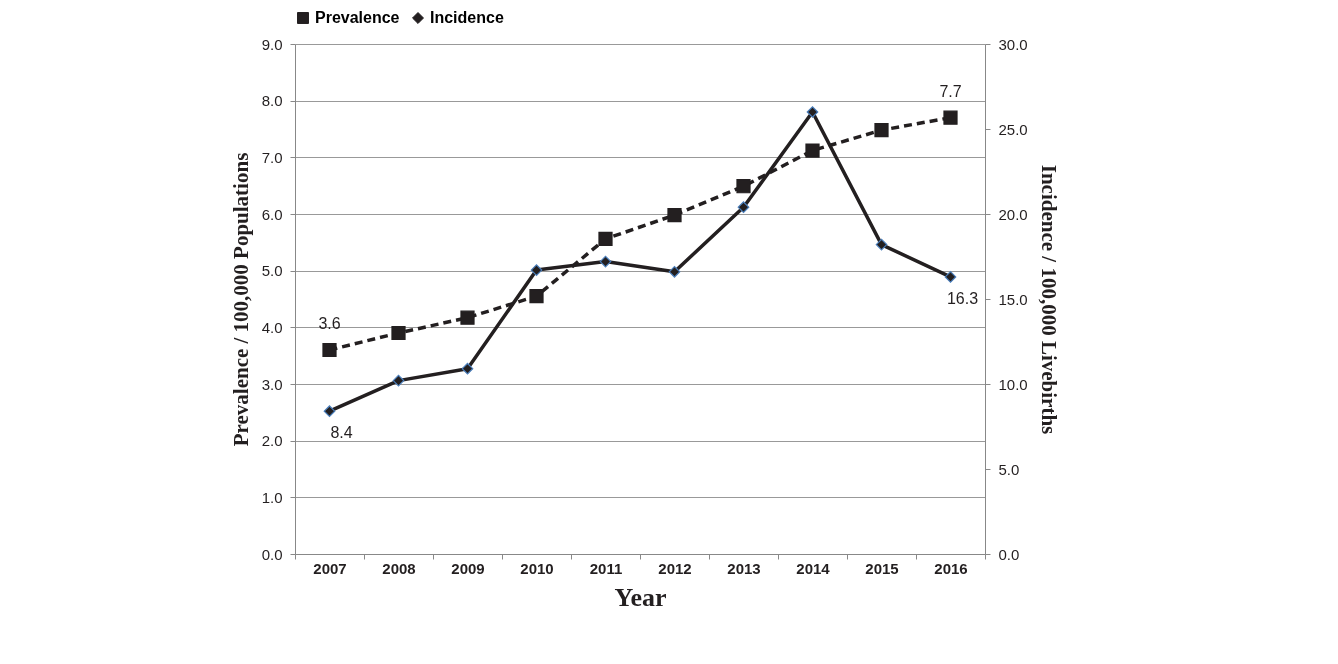 The width and height of the screenshot is (1338, 664). What do you see at coordinates (1013, 214) in the screenshot?
I see `y2-tick-label: 20.0` at bounding box center [1013, 214].